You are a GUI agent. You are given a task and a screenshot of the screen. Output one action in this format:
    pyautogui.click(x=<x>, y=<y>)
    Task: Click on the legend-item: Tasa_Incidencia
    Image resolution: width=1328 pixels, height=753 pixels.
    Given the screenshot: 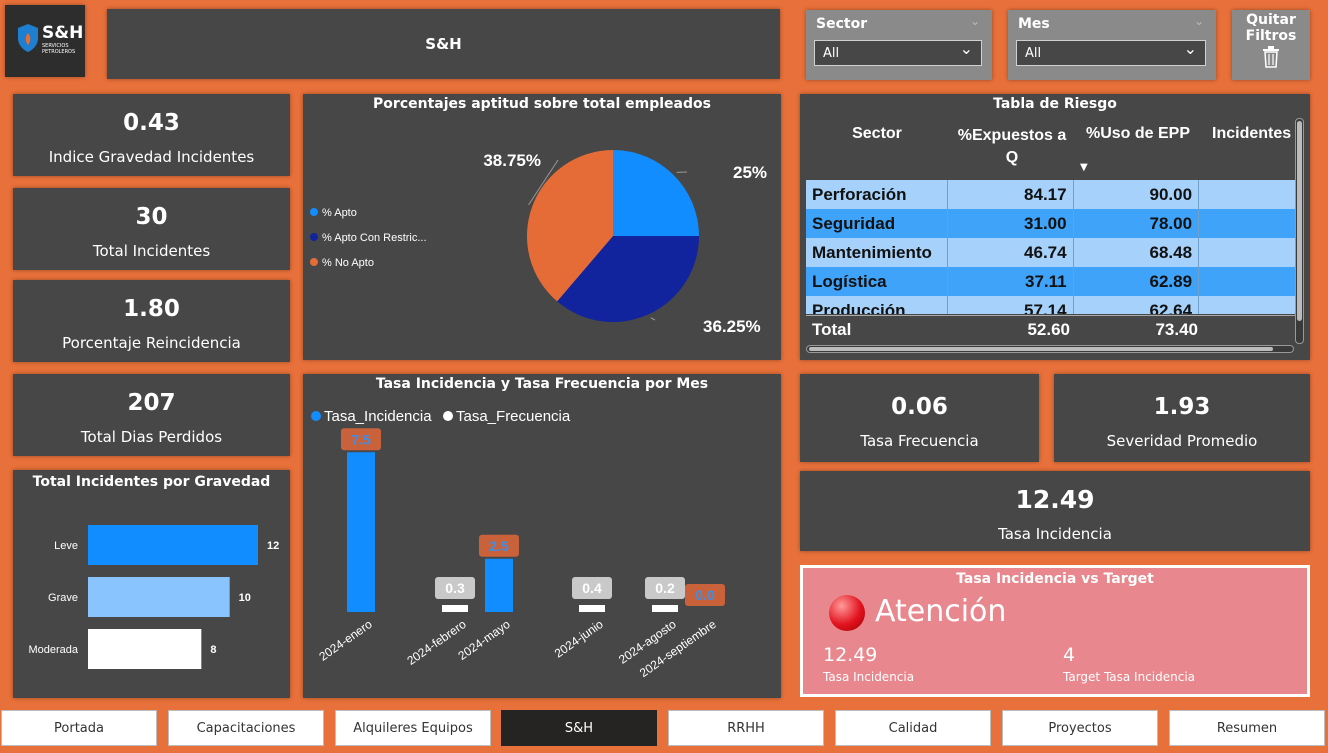 What is the action you would take?
    pyautogui.click(x=378, y=416)
    